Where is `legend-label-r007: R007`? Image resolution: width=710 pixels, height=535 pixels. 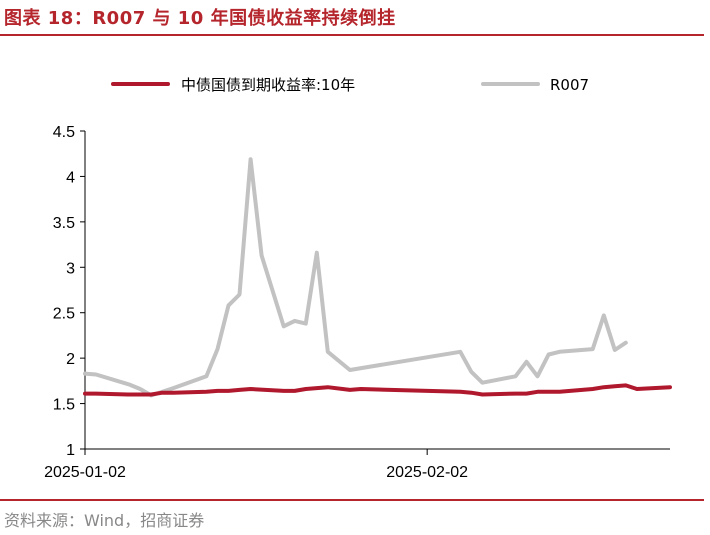 legend-label-r007: R007 is located at coordinates (569, 85).